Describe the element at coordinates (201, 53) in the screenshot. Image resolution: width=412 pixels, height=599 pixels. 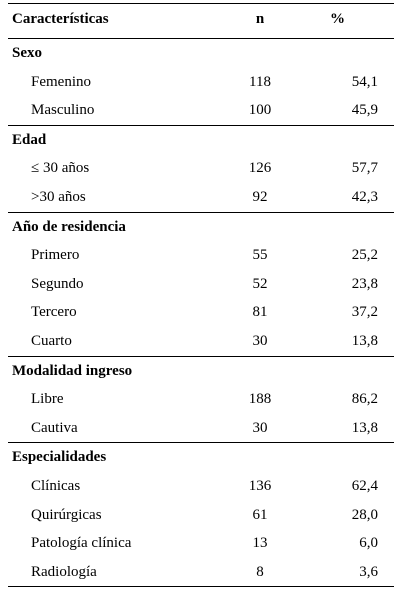
I see `group-header: Sexo` at that location.